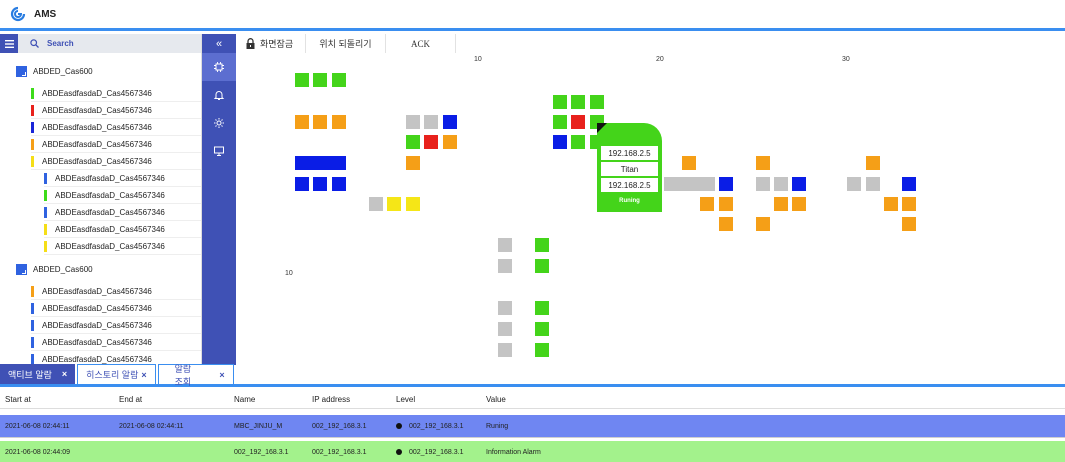  I want to click on tab-history-alarm: 히스토리 알람 ×, so click(116, 374).